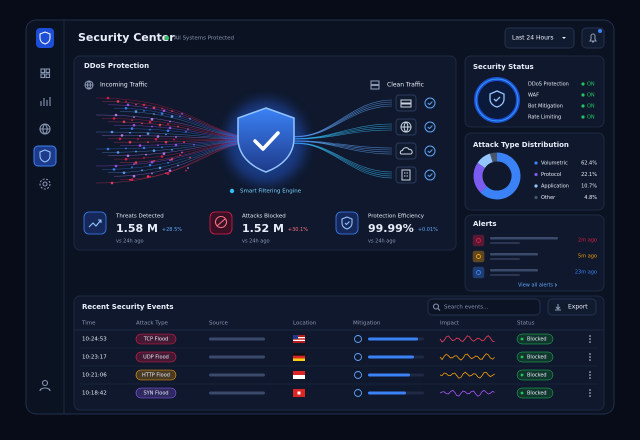 This screenshot has height=440, width=640. I want to click on nav-security-icon, so click(45, 156).